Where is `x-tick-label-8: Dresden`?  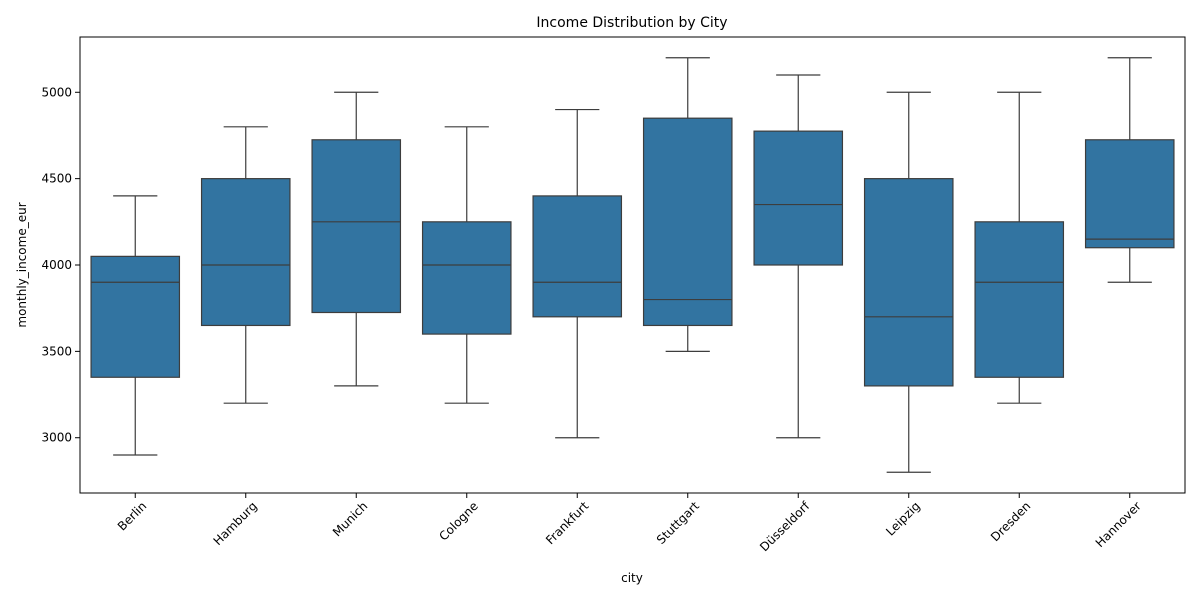
x-tick-label-8: Dresden is located at coordinates (1010, 521).